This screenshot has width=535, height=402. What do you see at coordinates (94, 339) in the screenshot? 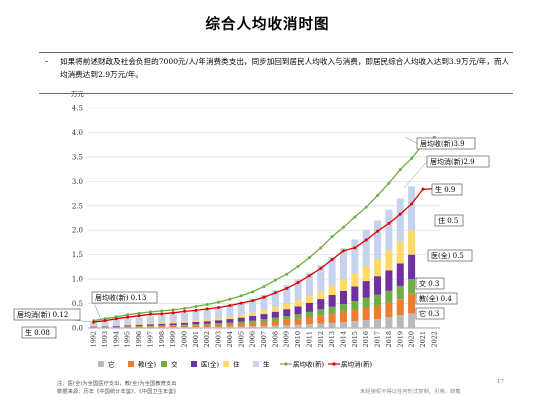
I see `x-tick-label: 1992` at bounding box center [94, 339].